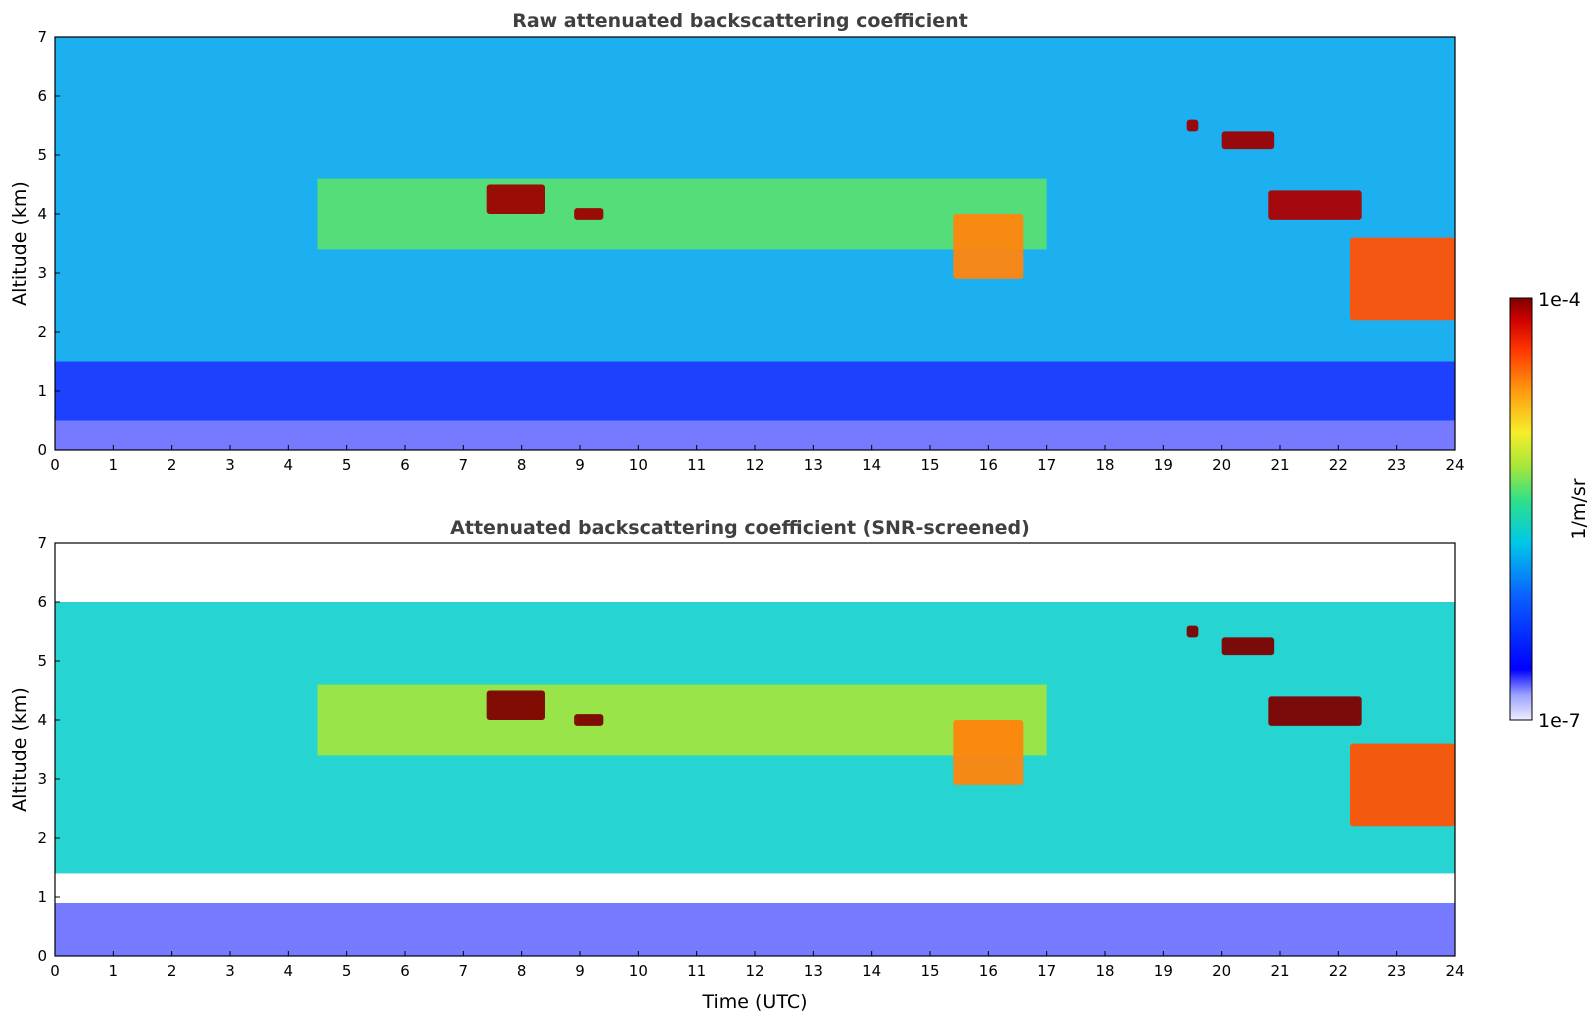  What do you see at coordinates (1549, 510) in the screenshot?
I see `colorbar: 1e-4 1e-7 1/m/sr` at bounding box center [1549, 510].